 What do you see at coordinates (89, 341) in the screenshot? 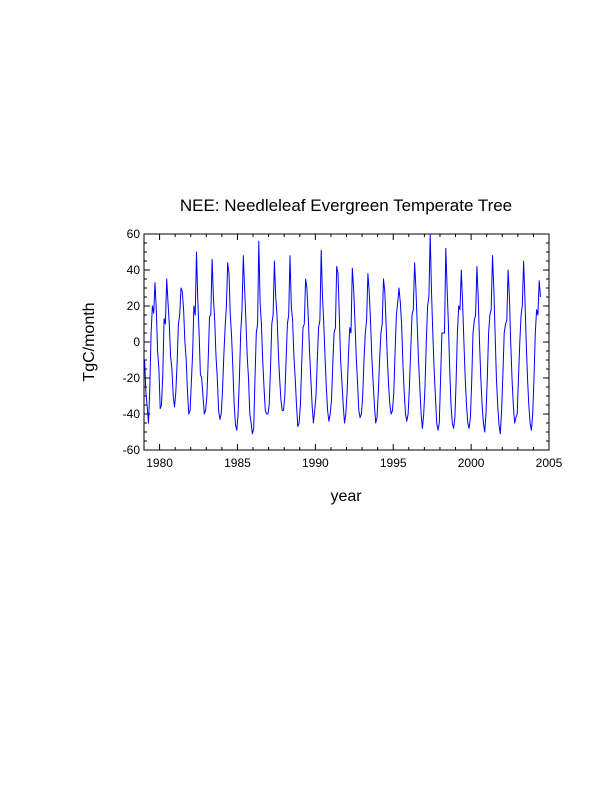
I see `y-axis-label: TgC/month` at bounding box center [89, 341].